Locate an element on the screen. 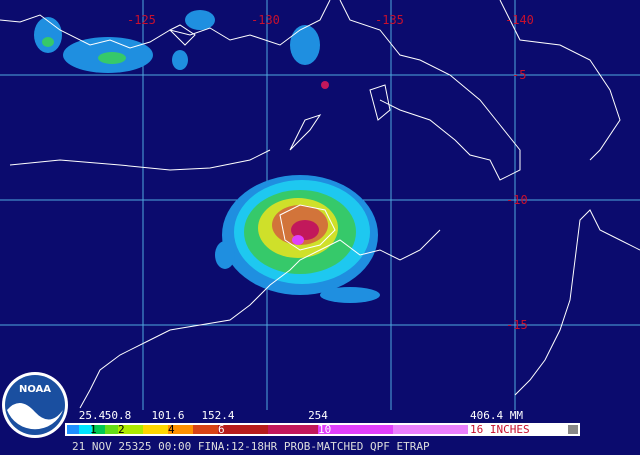 The width and height of the screenshot is (640, 455). noaa-logo: NOAA is located at coordinates (35, 405).